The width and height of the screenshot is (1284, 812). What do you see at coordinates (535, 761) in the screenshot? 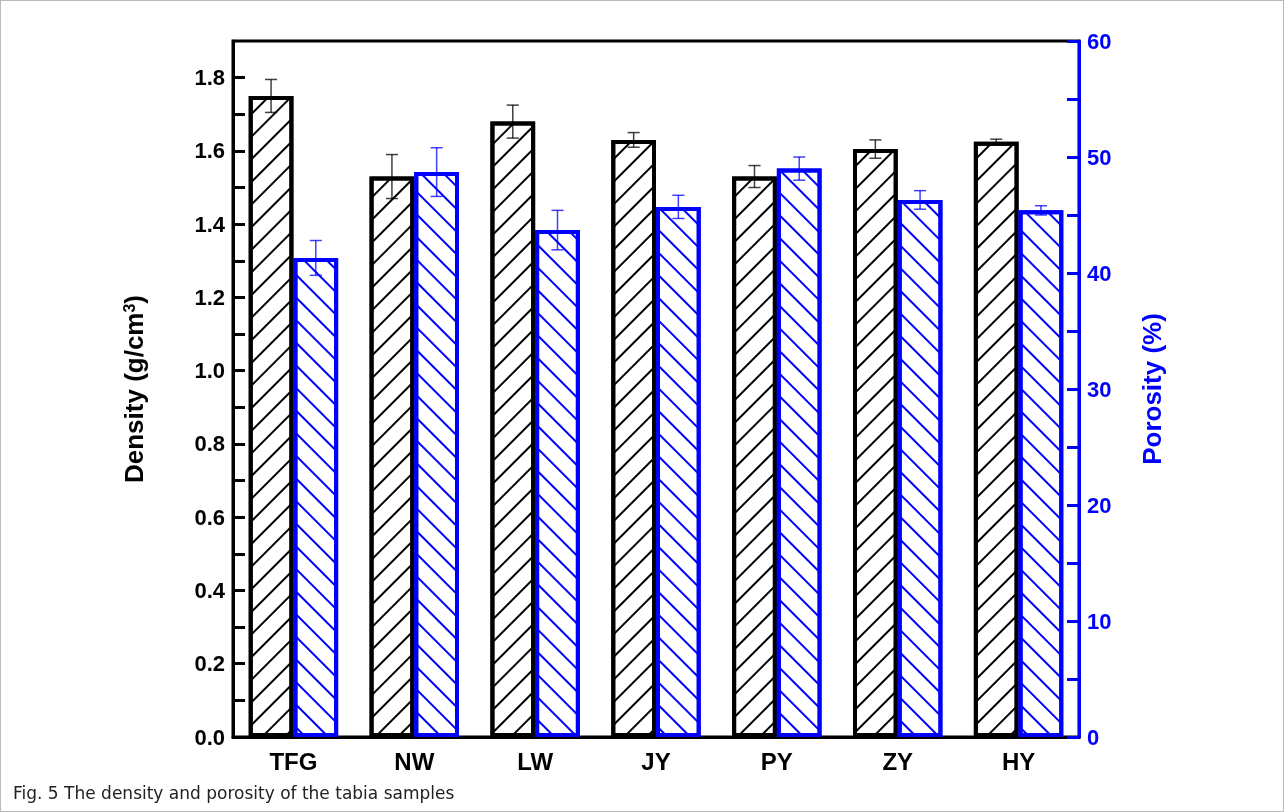
I see `x-tick-label: LW` at bounding box center [535, 761].